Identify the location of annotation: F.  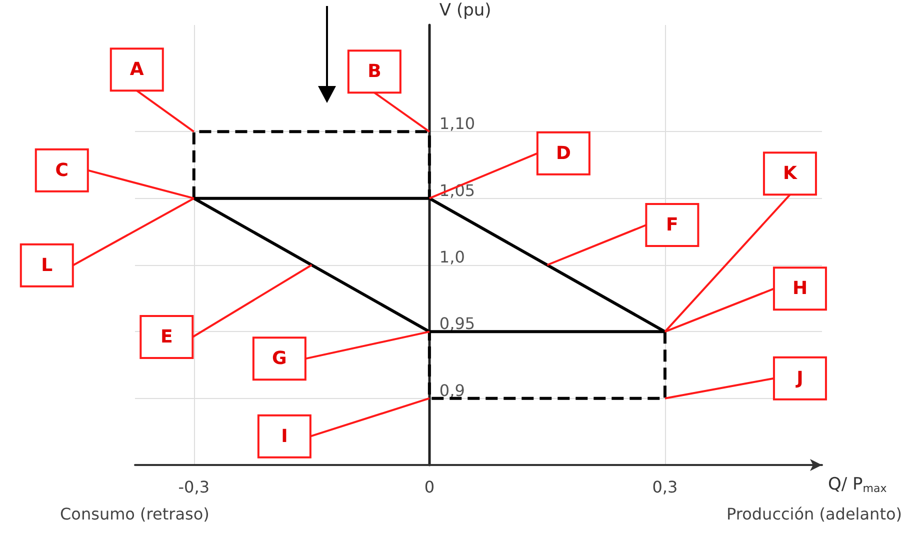
(672, 225).